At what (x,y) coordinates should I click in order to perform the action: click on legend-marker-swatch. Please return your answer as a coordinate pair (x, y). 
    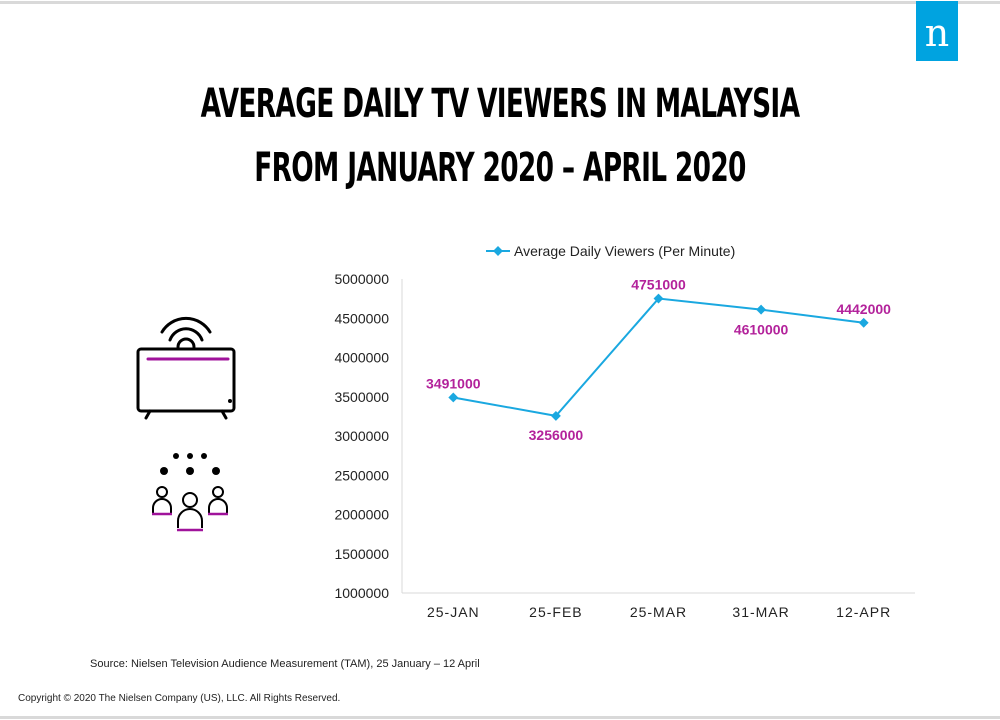
    Looking at the image, I should click on (498, 251).